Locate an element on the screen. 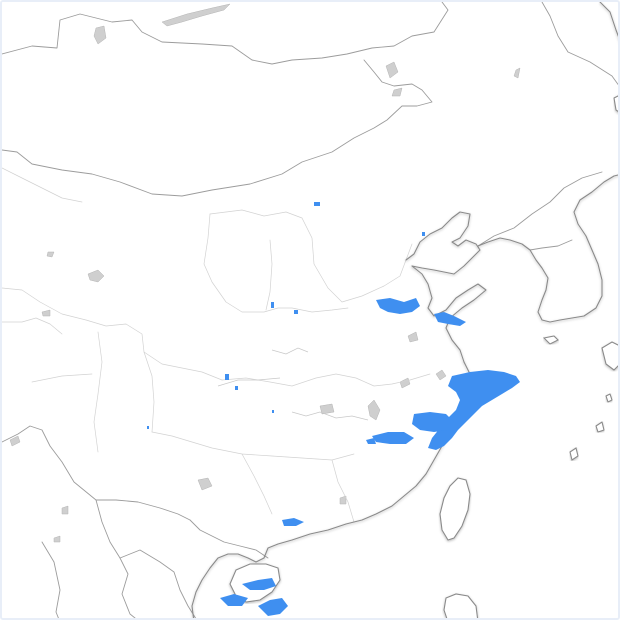 The height and width of the screenshot is (620, 620). island-jeju is located at coordinates (550, 340).